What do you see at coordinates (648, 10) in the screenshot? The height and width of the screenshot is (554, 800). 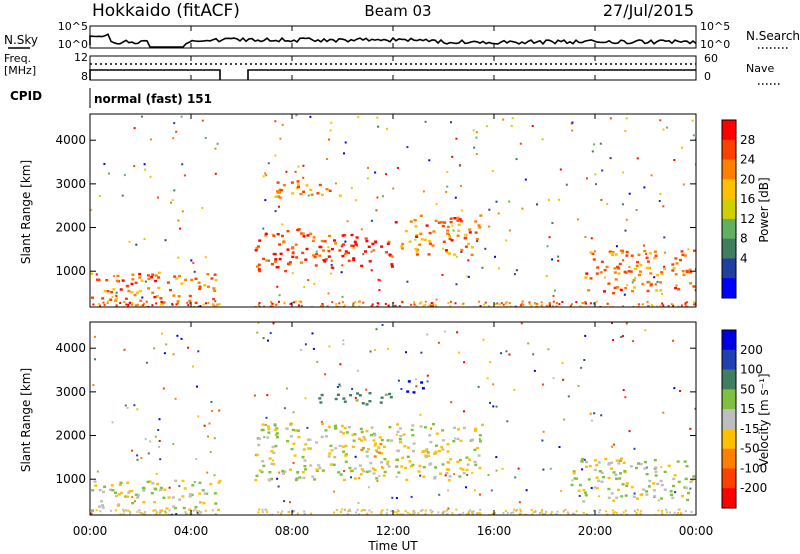 I see `date-title: 27/Jul/2015` at bounding box center [648, 10].